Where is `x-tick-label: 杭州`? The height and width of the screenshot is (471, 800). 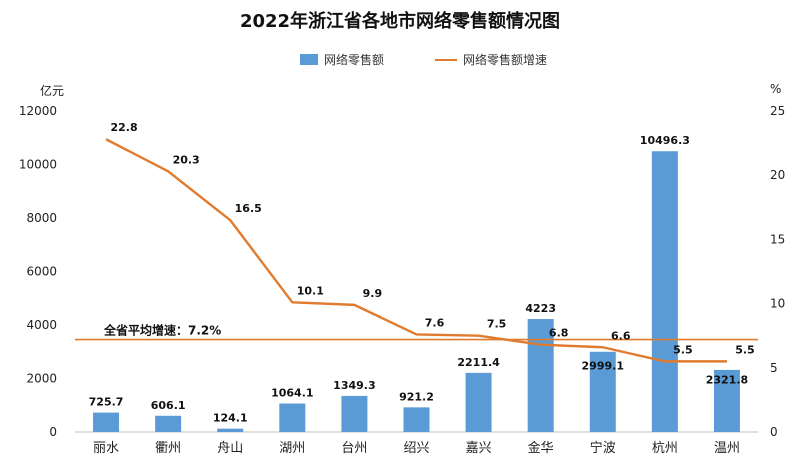 x-tick-label: 杭州 is located at coordinates (665, 448).